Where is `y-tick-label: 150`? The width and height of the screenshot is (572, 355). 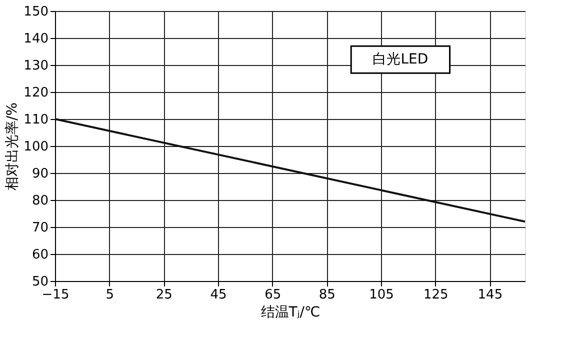
y-tick-label: 150 is located at coordinates (36, 12).